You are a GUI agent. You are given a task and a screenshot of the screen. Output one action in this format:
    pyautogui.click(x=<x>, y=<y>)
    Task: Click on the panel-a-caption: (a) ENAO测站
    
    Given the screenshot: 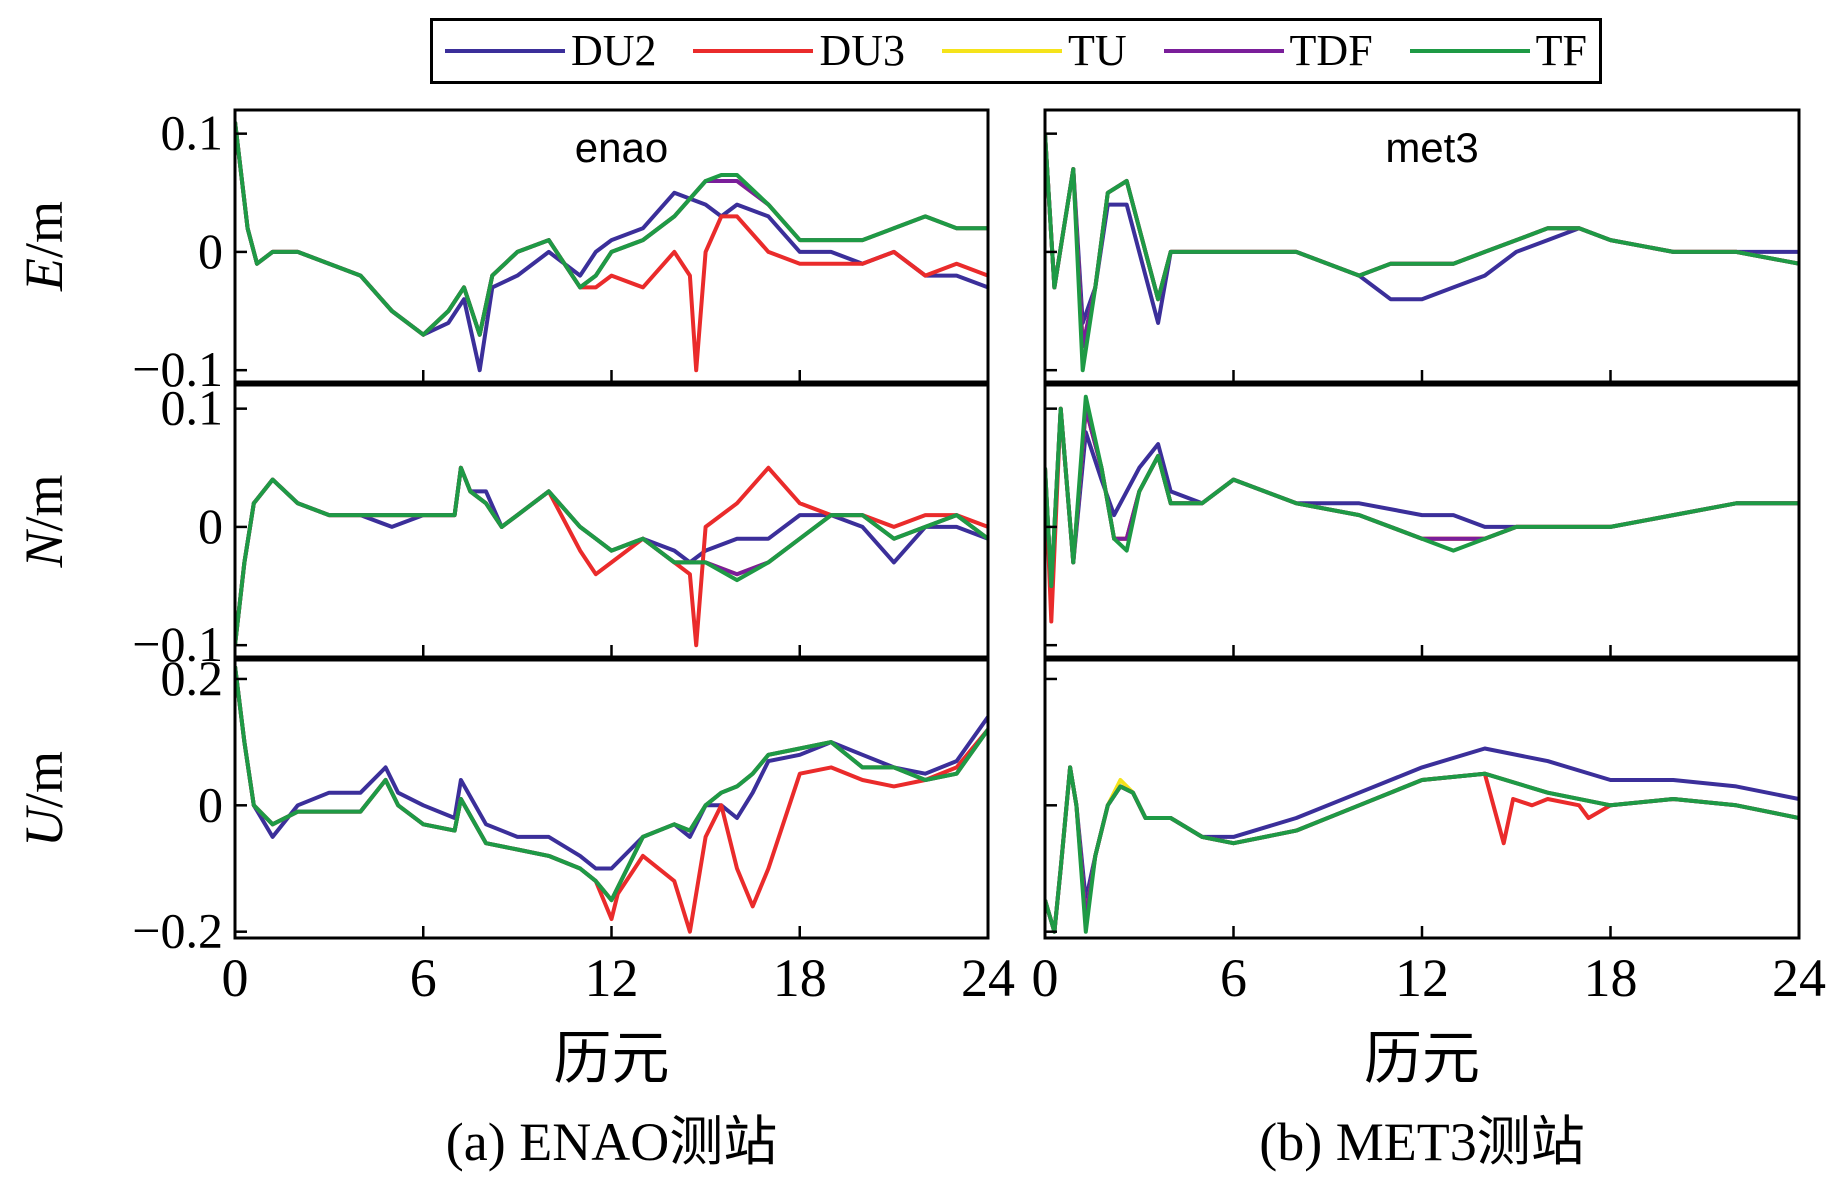 What is the action you would take?
    pyautogui.click(x=611, y=1142)
    